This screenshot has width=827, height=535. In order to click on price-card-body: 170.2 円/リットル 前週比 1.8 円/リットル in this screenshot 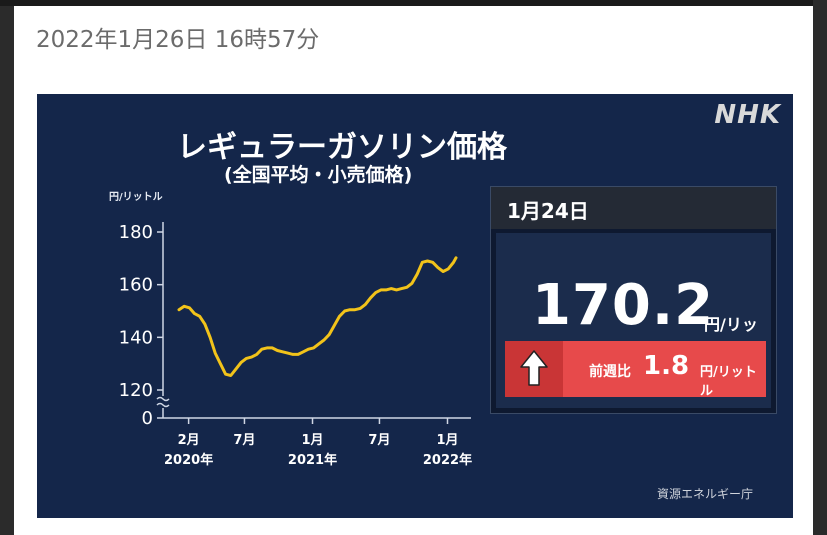, I will do `click(633, 320)`.